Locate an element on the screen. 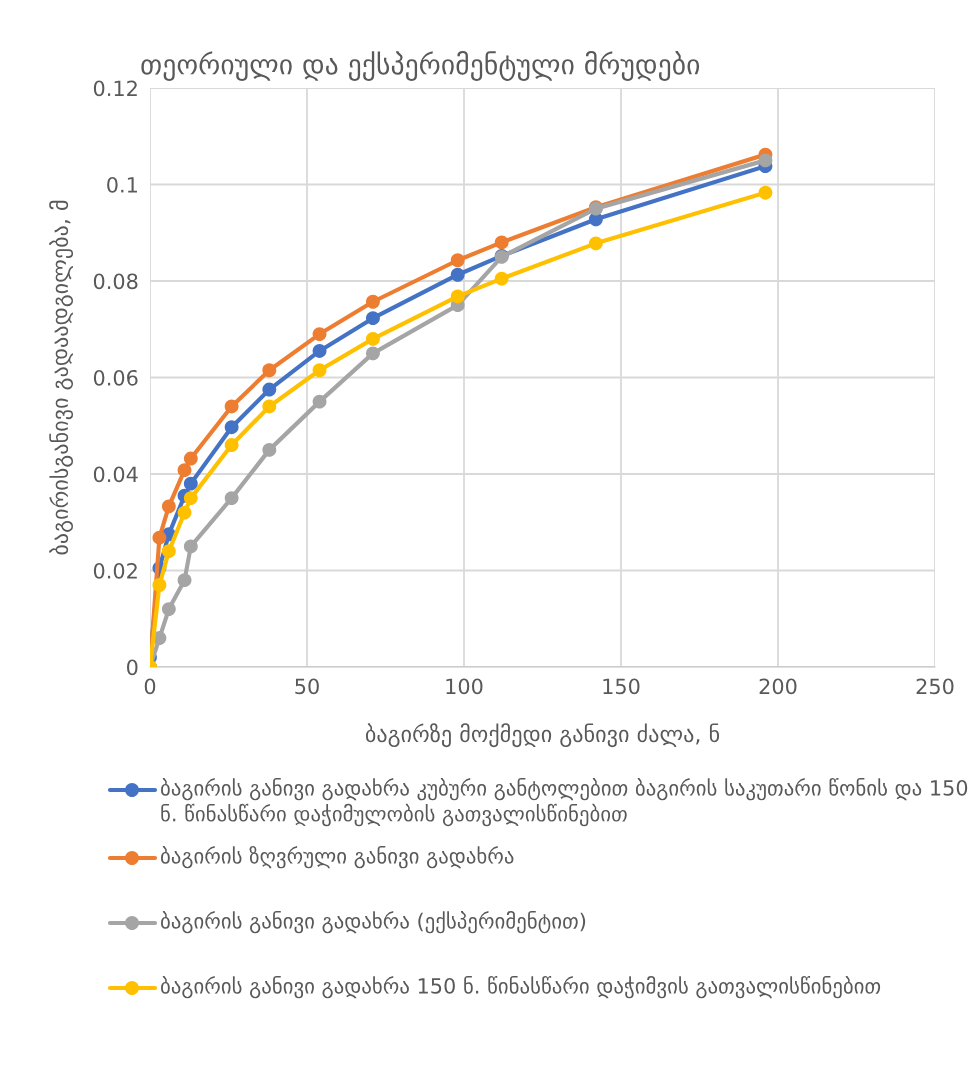 This screenshot has height=1087, width=980. x-tick-label: 0 is located at coordinates (150, 686).